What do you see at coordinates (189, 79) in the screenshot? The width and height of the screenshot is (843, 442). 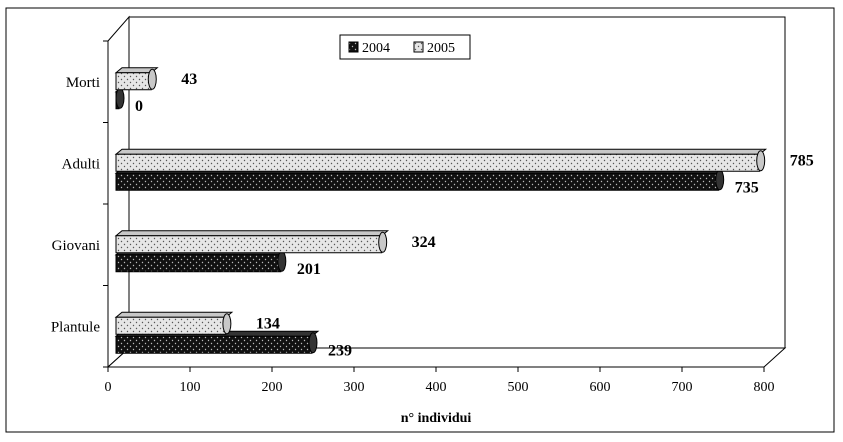 I see `data-label-2005-morti: 43` at bounding box center [189, 79].